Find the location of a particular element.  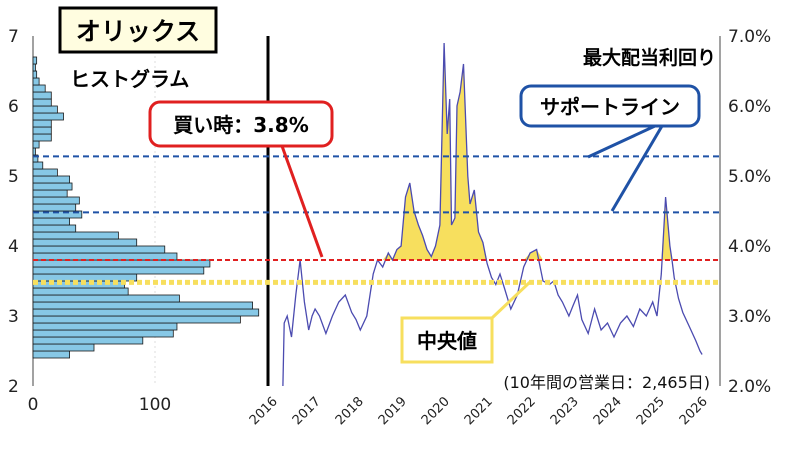

right-y-tick-label: 3.0% is located at coordinates (749, 317).